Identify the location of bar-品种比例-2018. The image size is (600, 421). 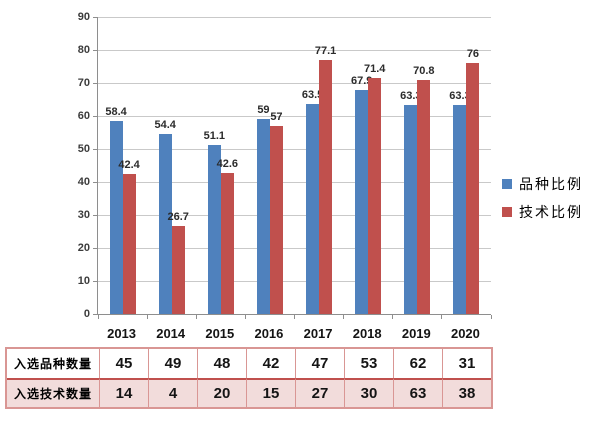
(362, 201).